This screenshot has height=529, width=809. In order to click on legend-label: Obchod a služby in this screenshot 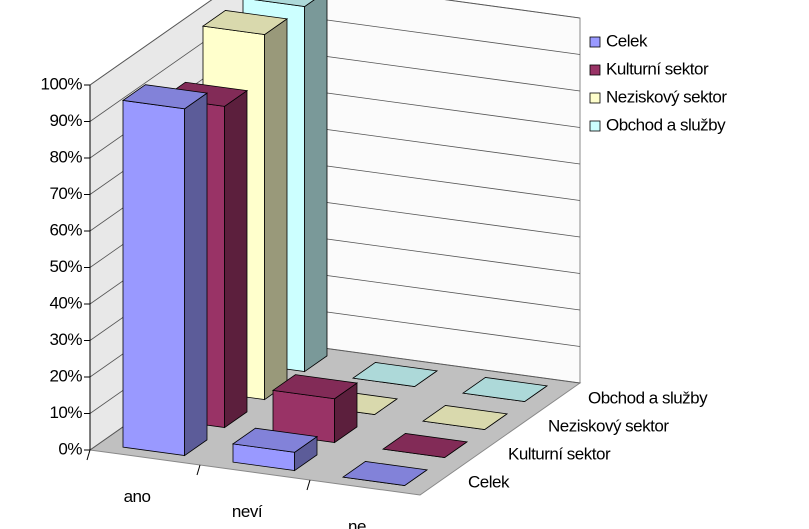, I will do `click(666, 124)`.